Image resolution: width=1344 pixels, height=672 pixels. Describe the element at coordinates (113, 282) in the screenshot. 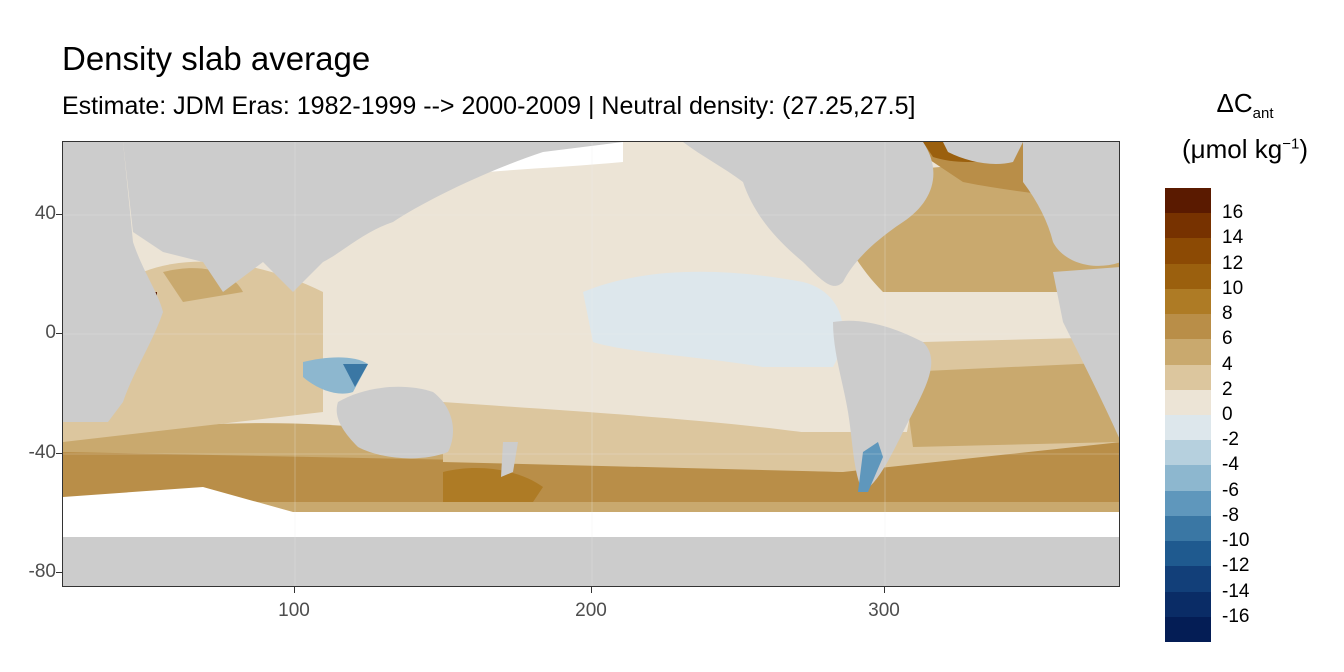

I see `africa-land` at that location.